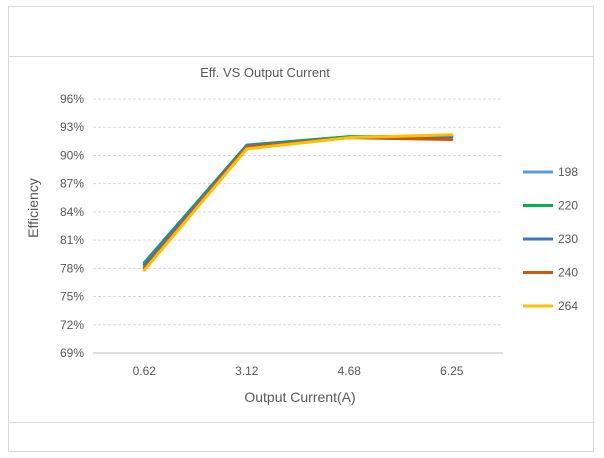 Image resolution: width=604 pixels, height=458 pixels. I want to click on y-tick-label: 81%, so click(72, 240).